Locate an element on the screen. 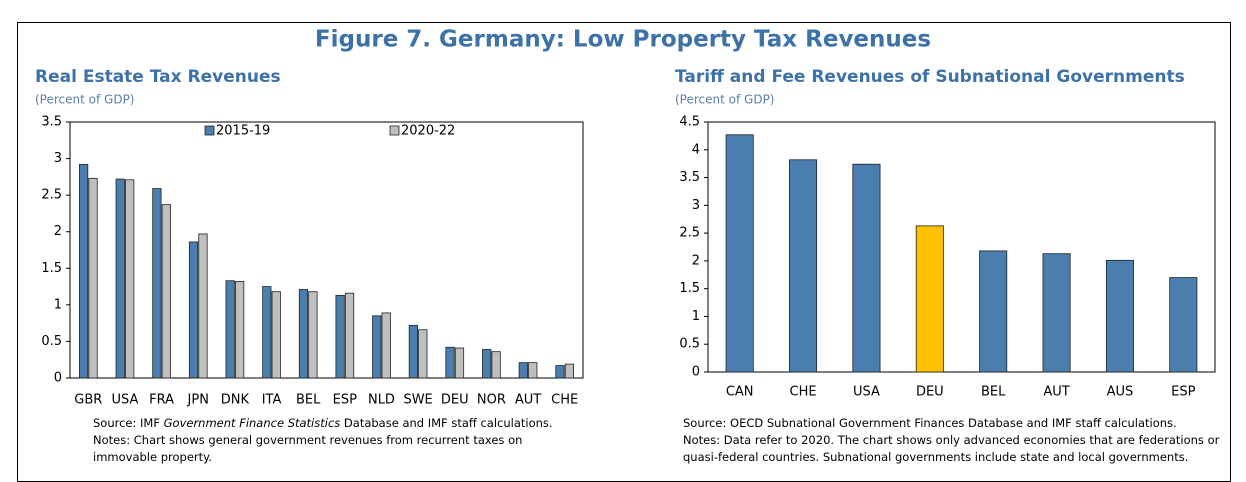  x-tick-label: SWE is located at coordinates (417, 400).